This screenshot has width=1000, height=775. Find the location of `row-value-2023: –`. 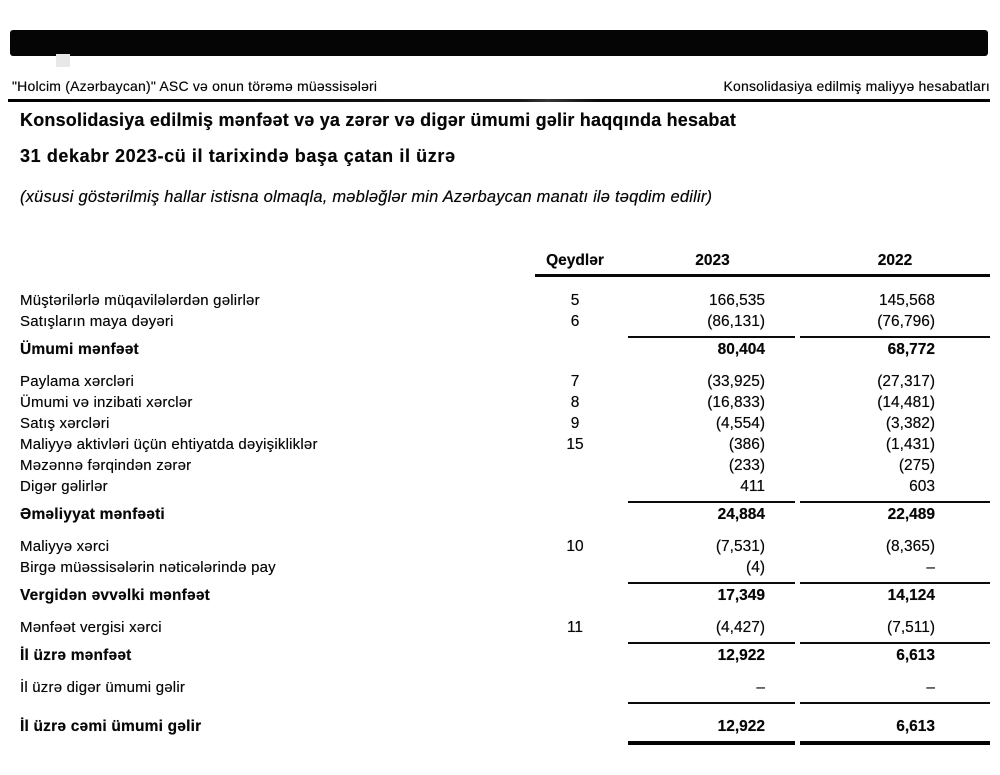

row-value-2023: – is located at coordinates (760, 687).